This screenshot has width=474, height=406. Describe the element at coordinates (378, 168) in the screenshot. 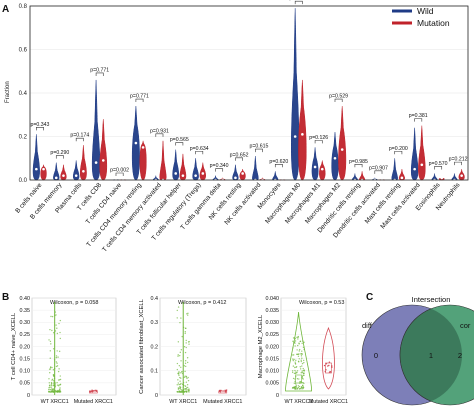

I see `p-value-label: p=0.907` at that location.